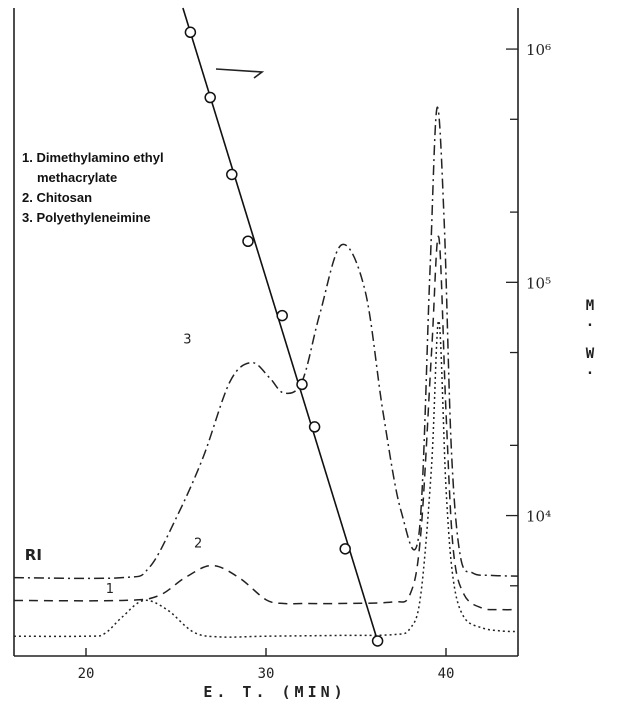 The height and width of the screenshot is (706, 617). I want to click on legend-item-1: 1. Dimethylamino ethyl, so click(93, 157).